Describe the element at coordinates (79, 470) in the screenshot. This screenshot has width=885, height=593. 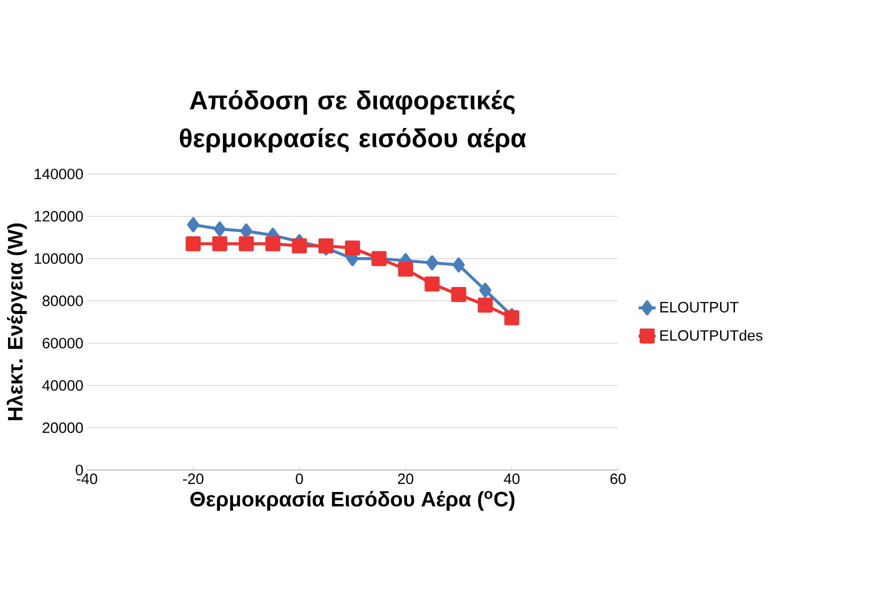
I see `y-tick-label: 0` at that location.